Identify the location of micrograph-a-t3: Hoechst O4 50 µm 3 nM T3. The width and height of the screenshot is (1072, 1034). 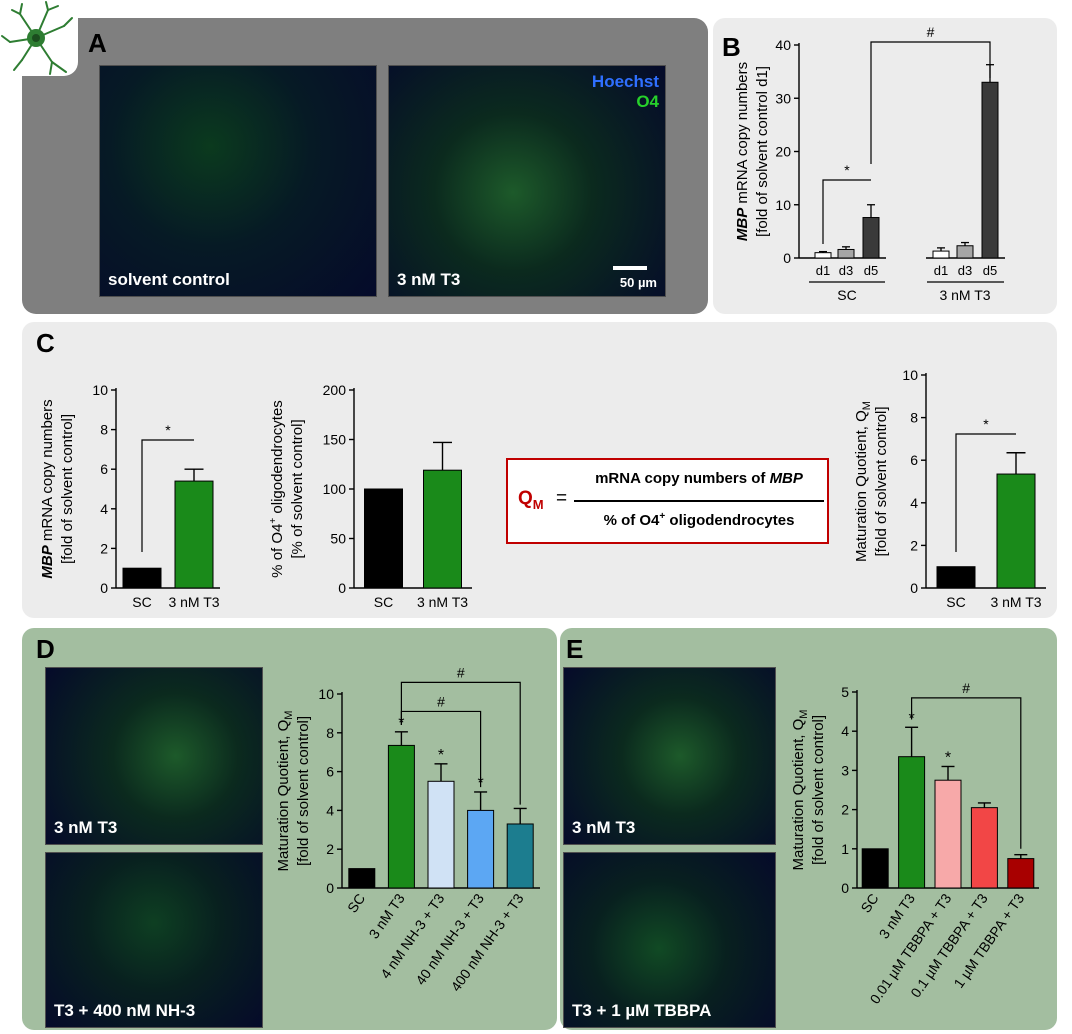
(527, 181).